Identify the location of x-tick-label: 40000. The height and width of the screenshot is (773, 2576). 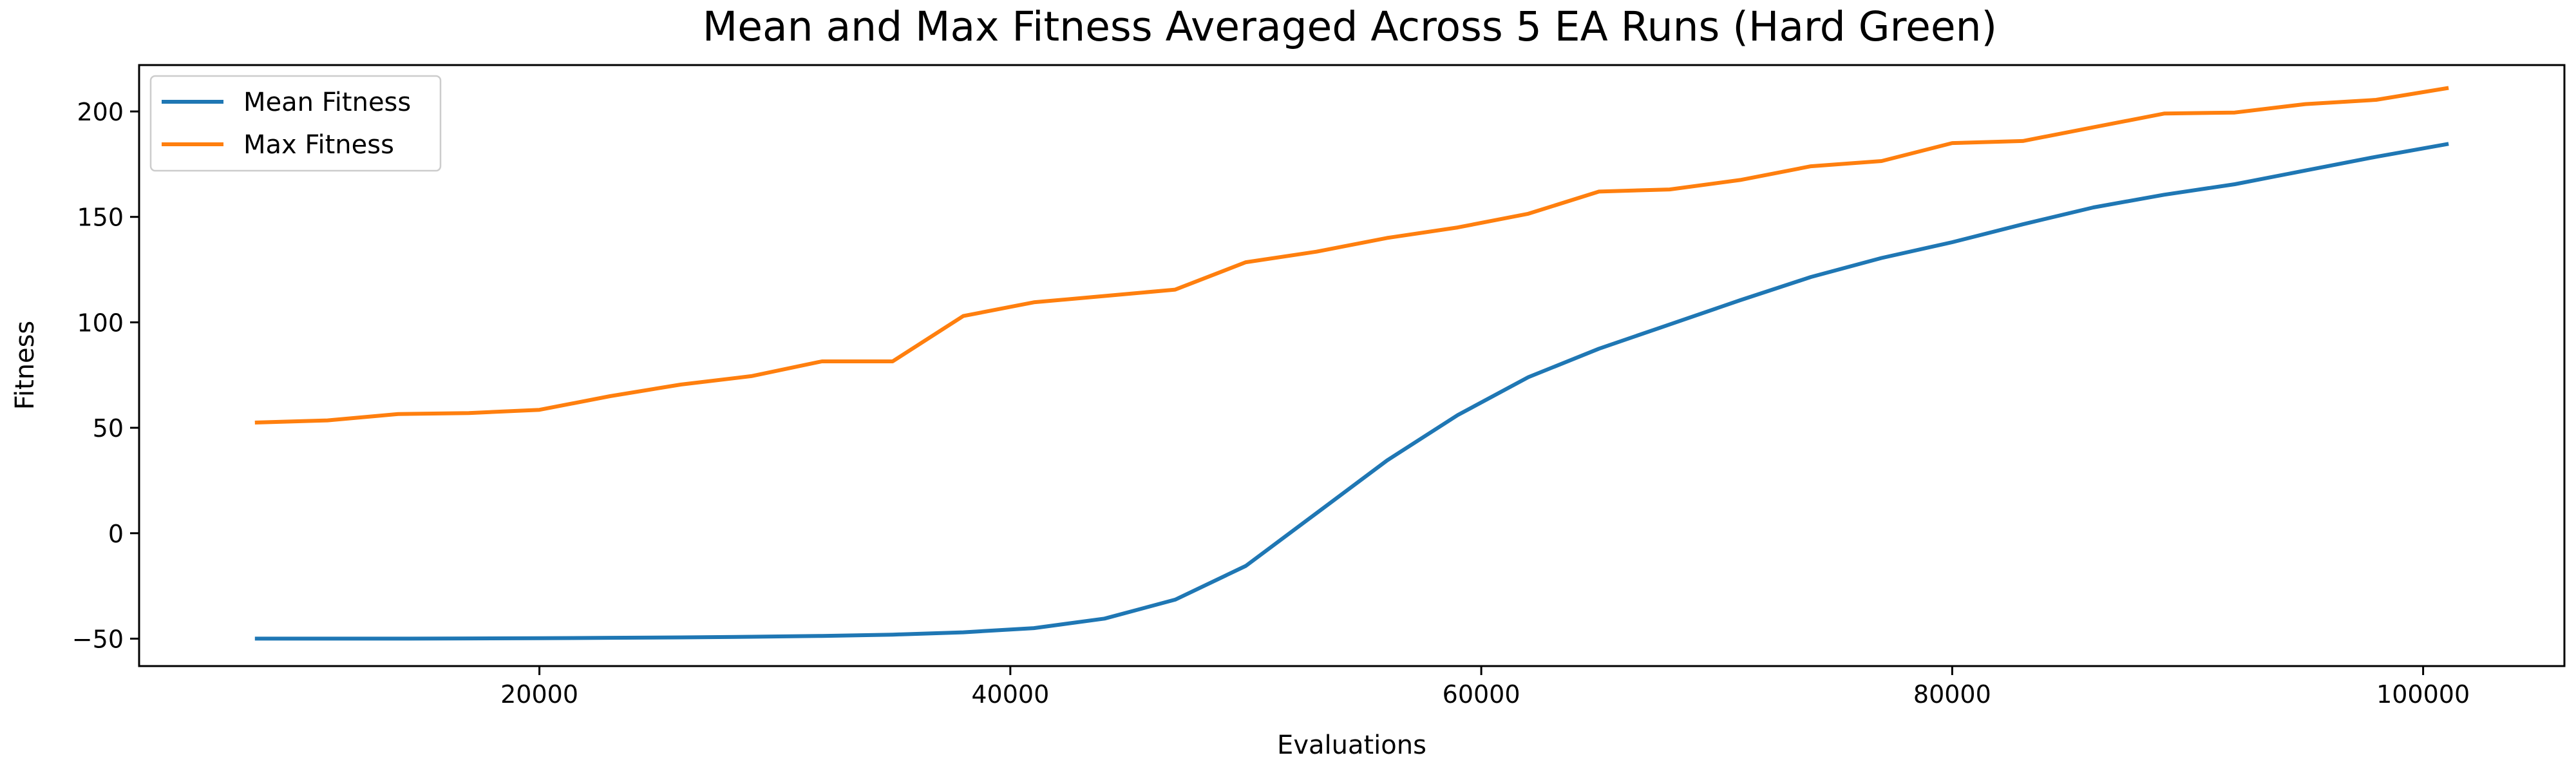
(1010, 694).